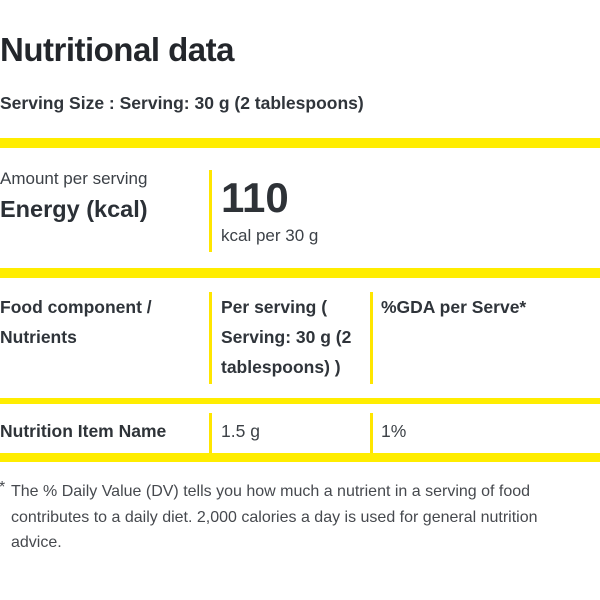 This screenshot has height=600, width=600. What do you see at coordinates (300, 457) in the screenshot?
I see `divider-row` at bounding box center [300, 457].